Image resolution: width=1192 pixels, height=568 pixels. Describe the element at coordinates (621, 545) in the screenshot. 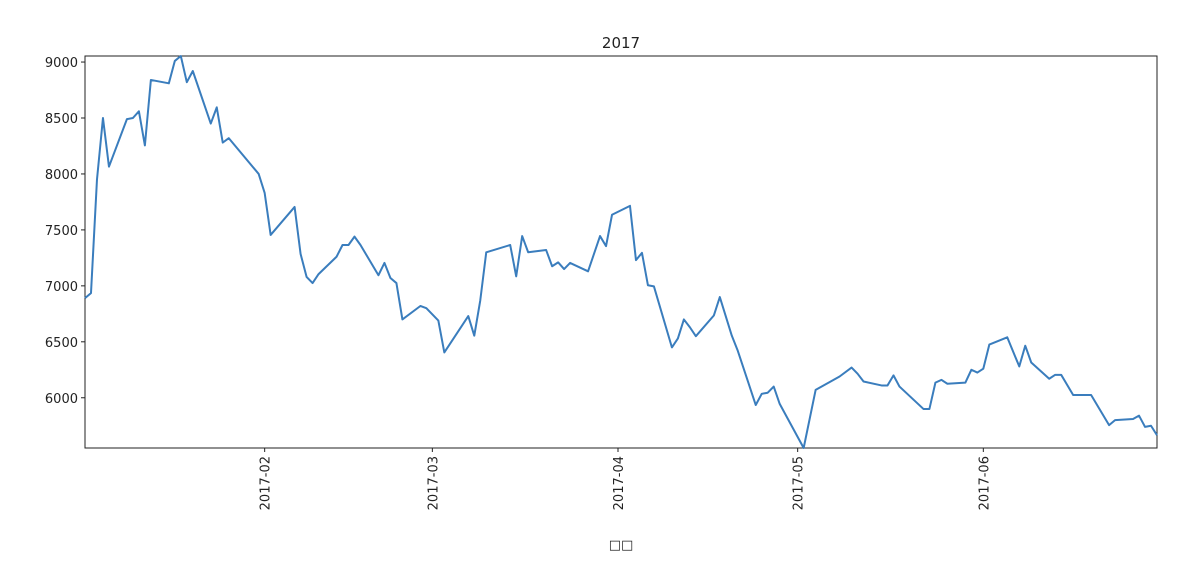

I see `x-axis-label: □□` at that location.